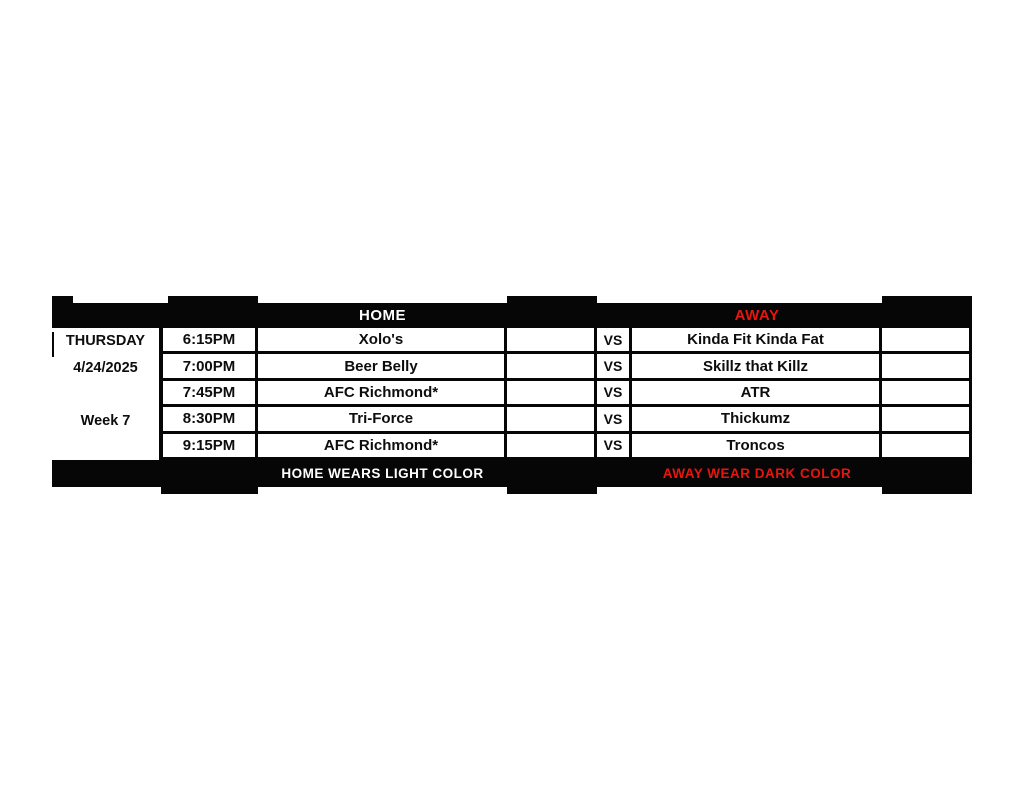 This screenshot has width=1024, height=791. Describe the element at coordinates (552, 489) in the screenshot. I see `border-tab-bottom-spacer` at that location.